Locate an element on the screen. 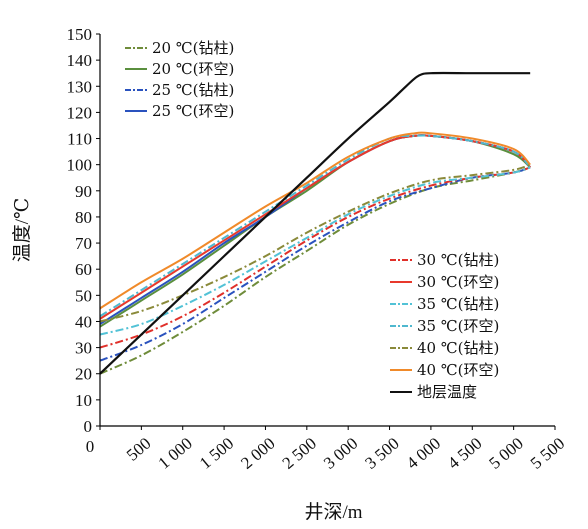 This screenshot has height=529, width=588. legend-label: 地层温度 is located at coordinates (447, 392).